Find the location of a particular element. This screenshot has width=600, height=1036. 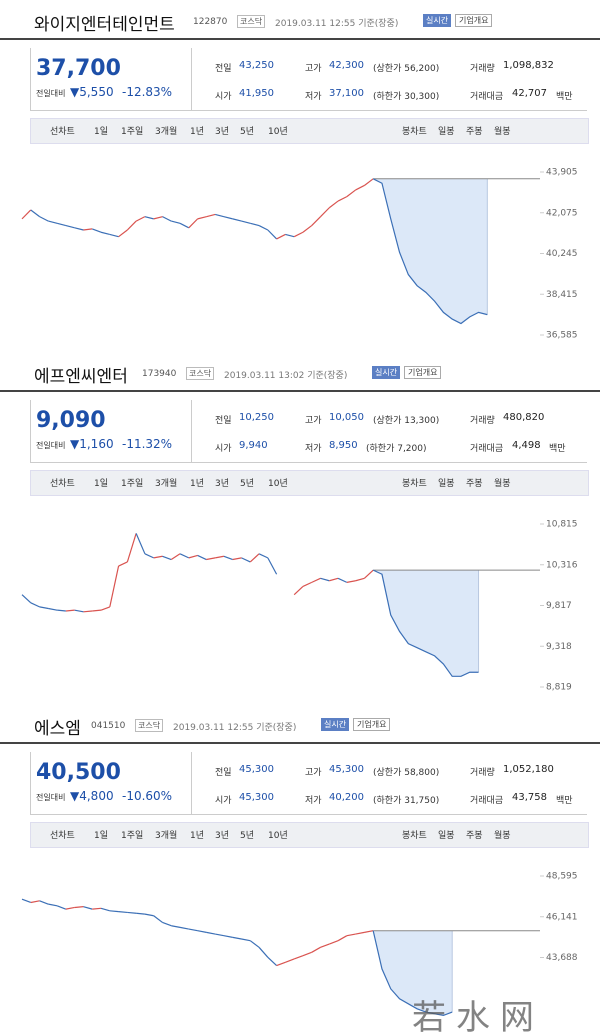

y-tick-label: 9,817 is located at coordinates (559, 606).